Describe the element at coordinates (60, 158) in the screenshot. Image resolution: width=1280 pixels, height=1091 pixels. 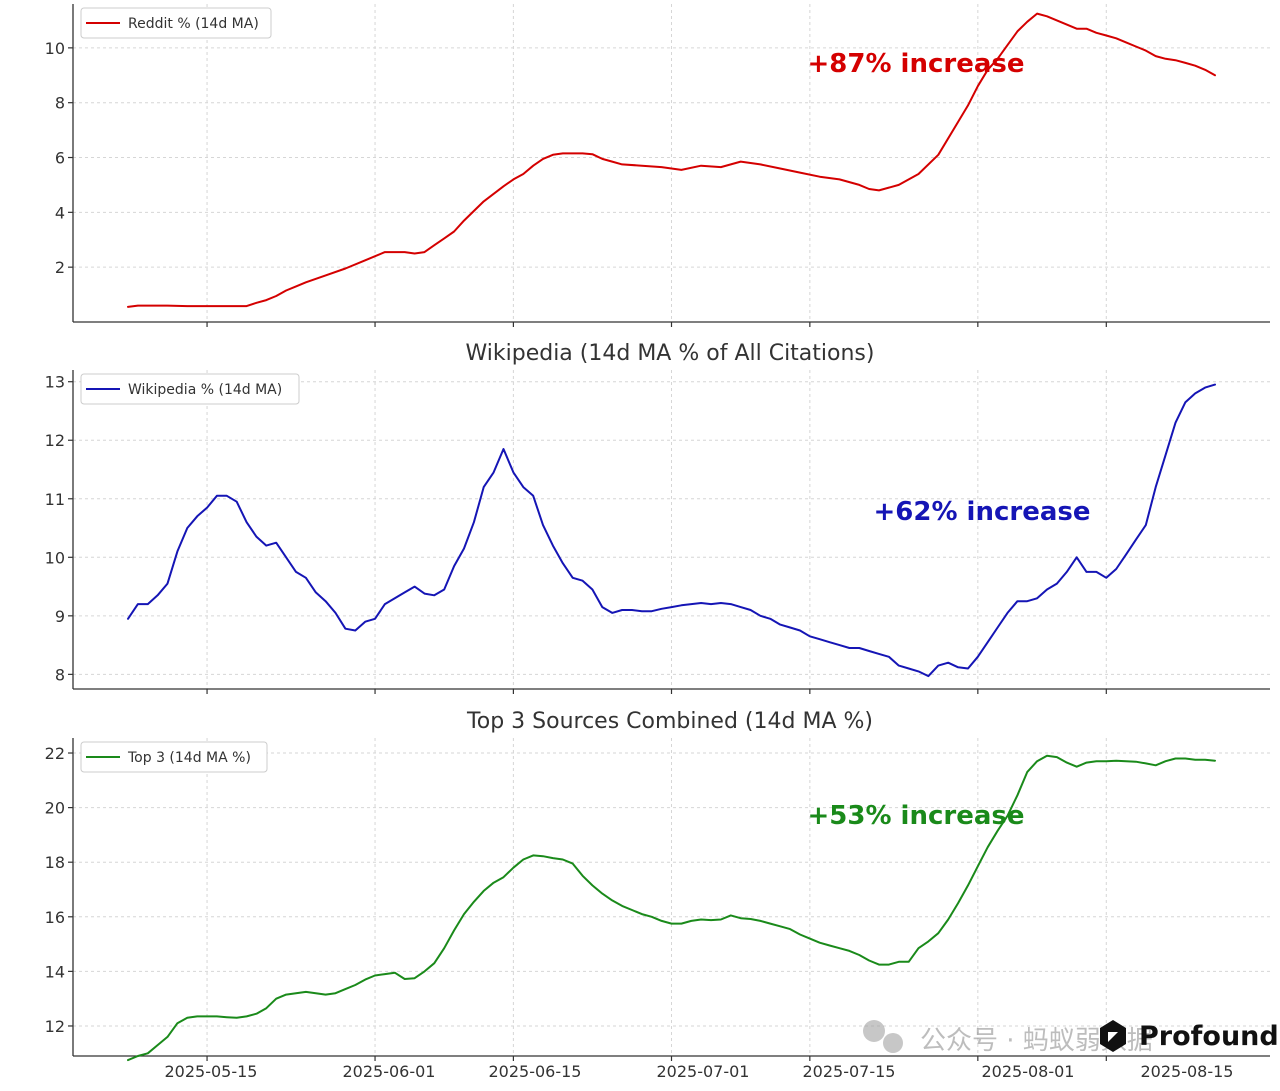
I see `y-tick-label: 6` at that location.